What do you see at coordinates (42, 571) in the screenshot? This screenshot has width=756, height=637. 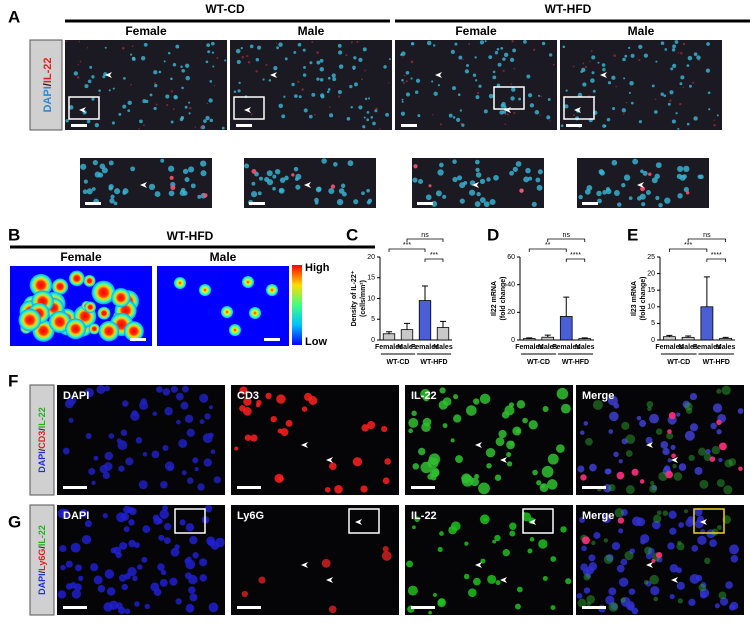 I see `stain: /` at bounding box center [42, 571].